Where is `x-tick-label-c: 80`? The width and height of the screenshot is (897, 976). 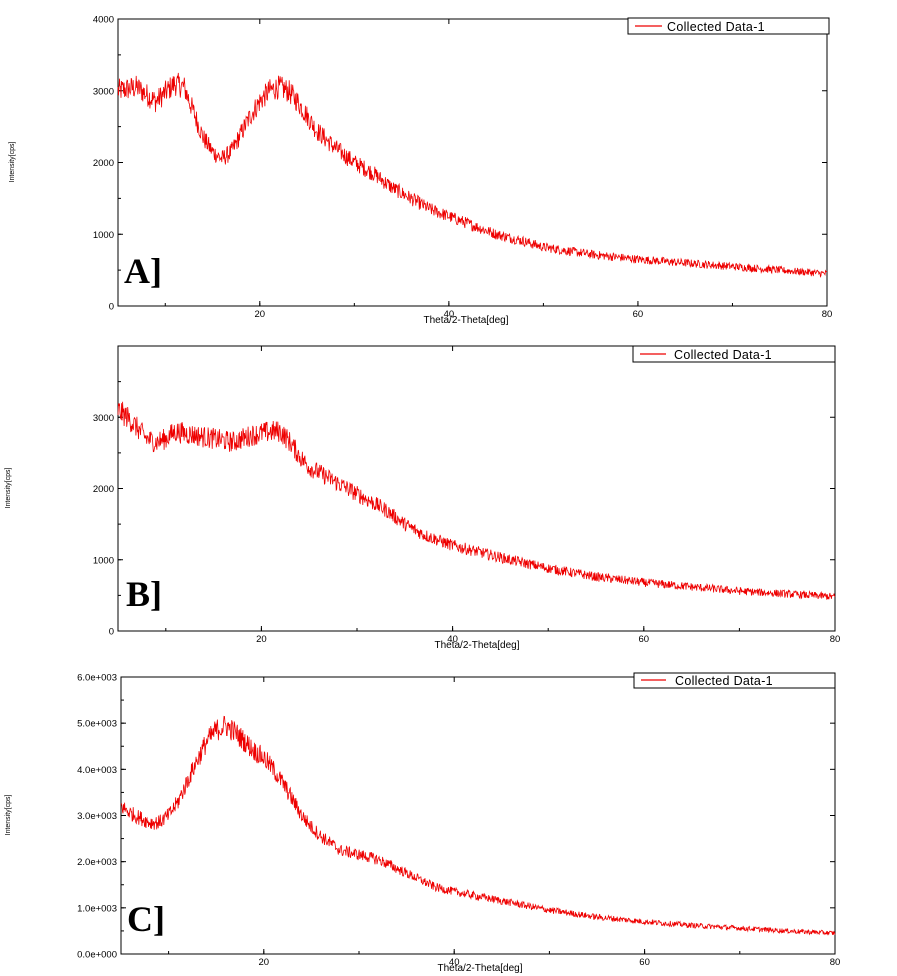 x-tick-label-c: 80 is located at coordinates (835, 962).